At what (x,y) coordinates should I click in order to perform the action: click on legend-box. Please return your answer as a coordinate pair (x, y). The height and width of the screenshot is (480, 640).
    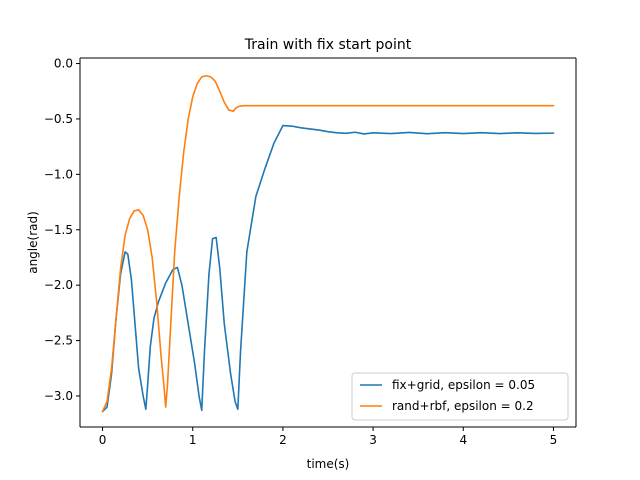
    Looking at the image, I should click on (460, 396).